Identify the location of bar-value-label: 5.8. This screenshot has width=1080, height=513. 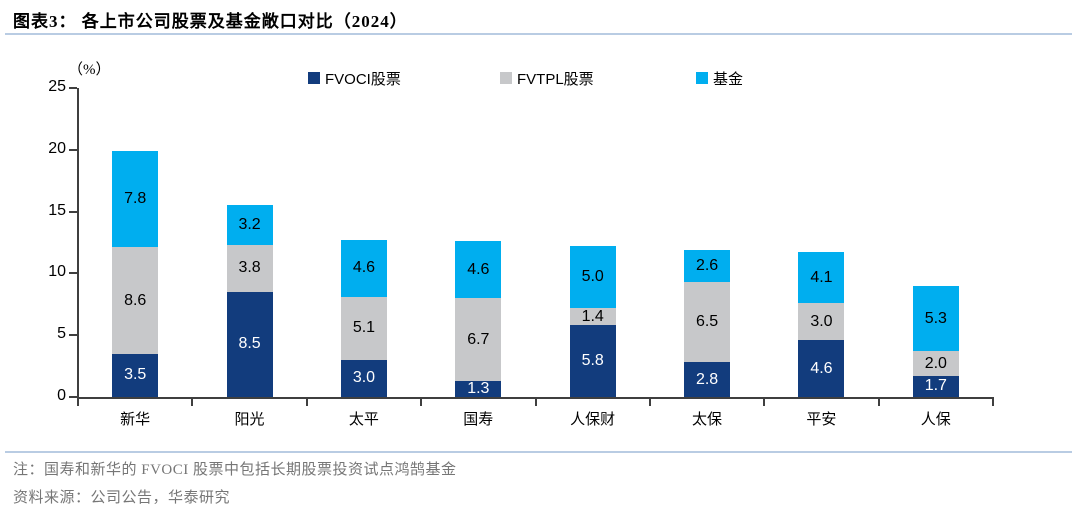
(592, 361).